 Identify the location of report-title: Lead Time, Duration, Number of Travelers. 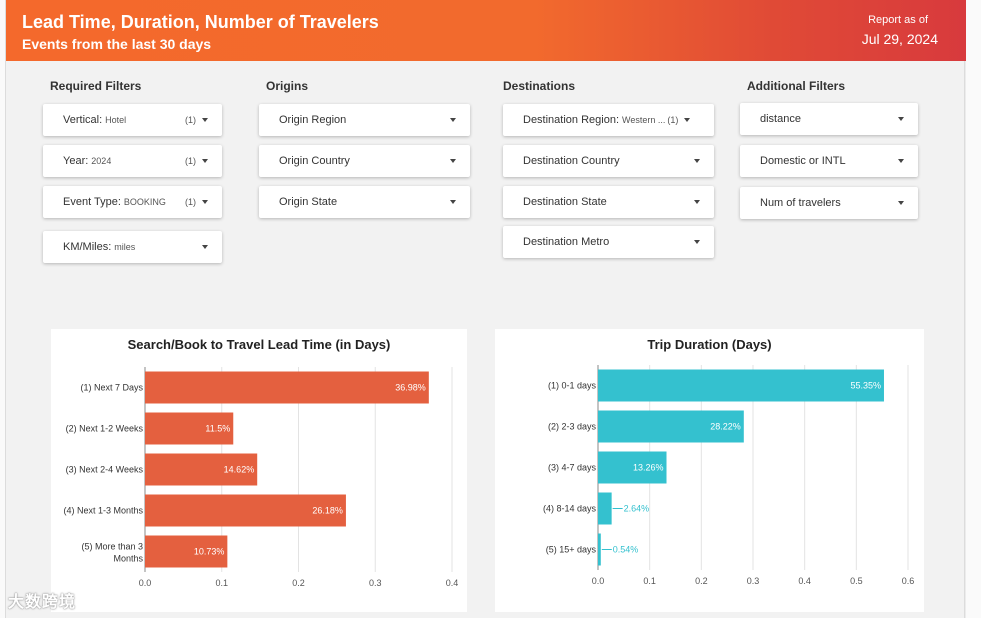
(200, 22).